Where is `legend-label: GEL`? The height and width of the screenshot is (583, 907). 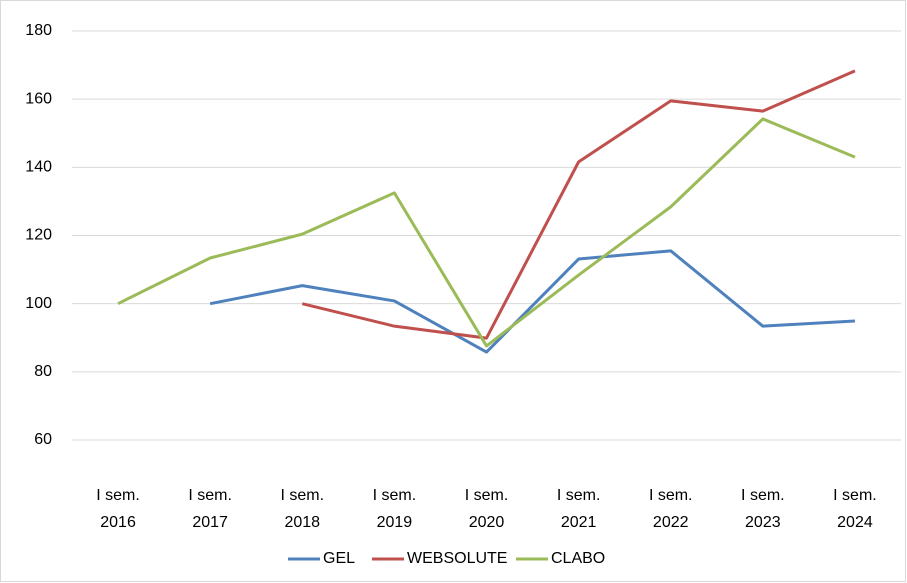 legend-label: GEL is located at coordinates (339, 558).